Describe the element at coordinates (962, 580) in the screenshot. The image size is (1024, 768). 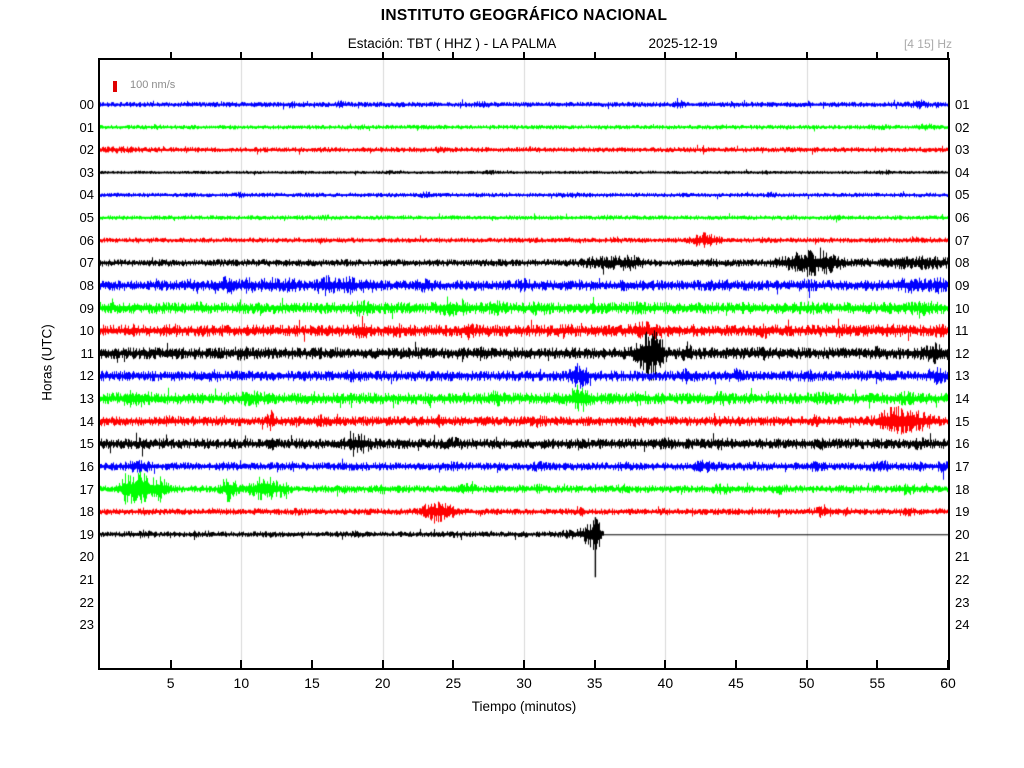
I see `hour-label-right: 22` at that location.